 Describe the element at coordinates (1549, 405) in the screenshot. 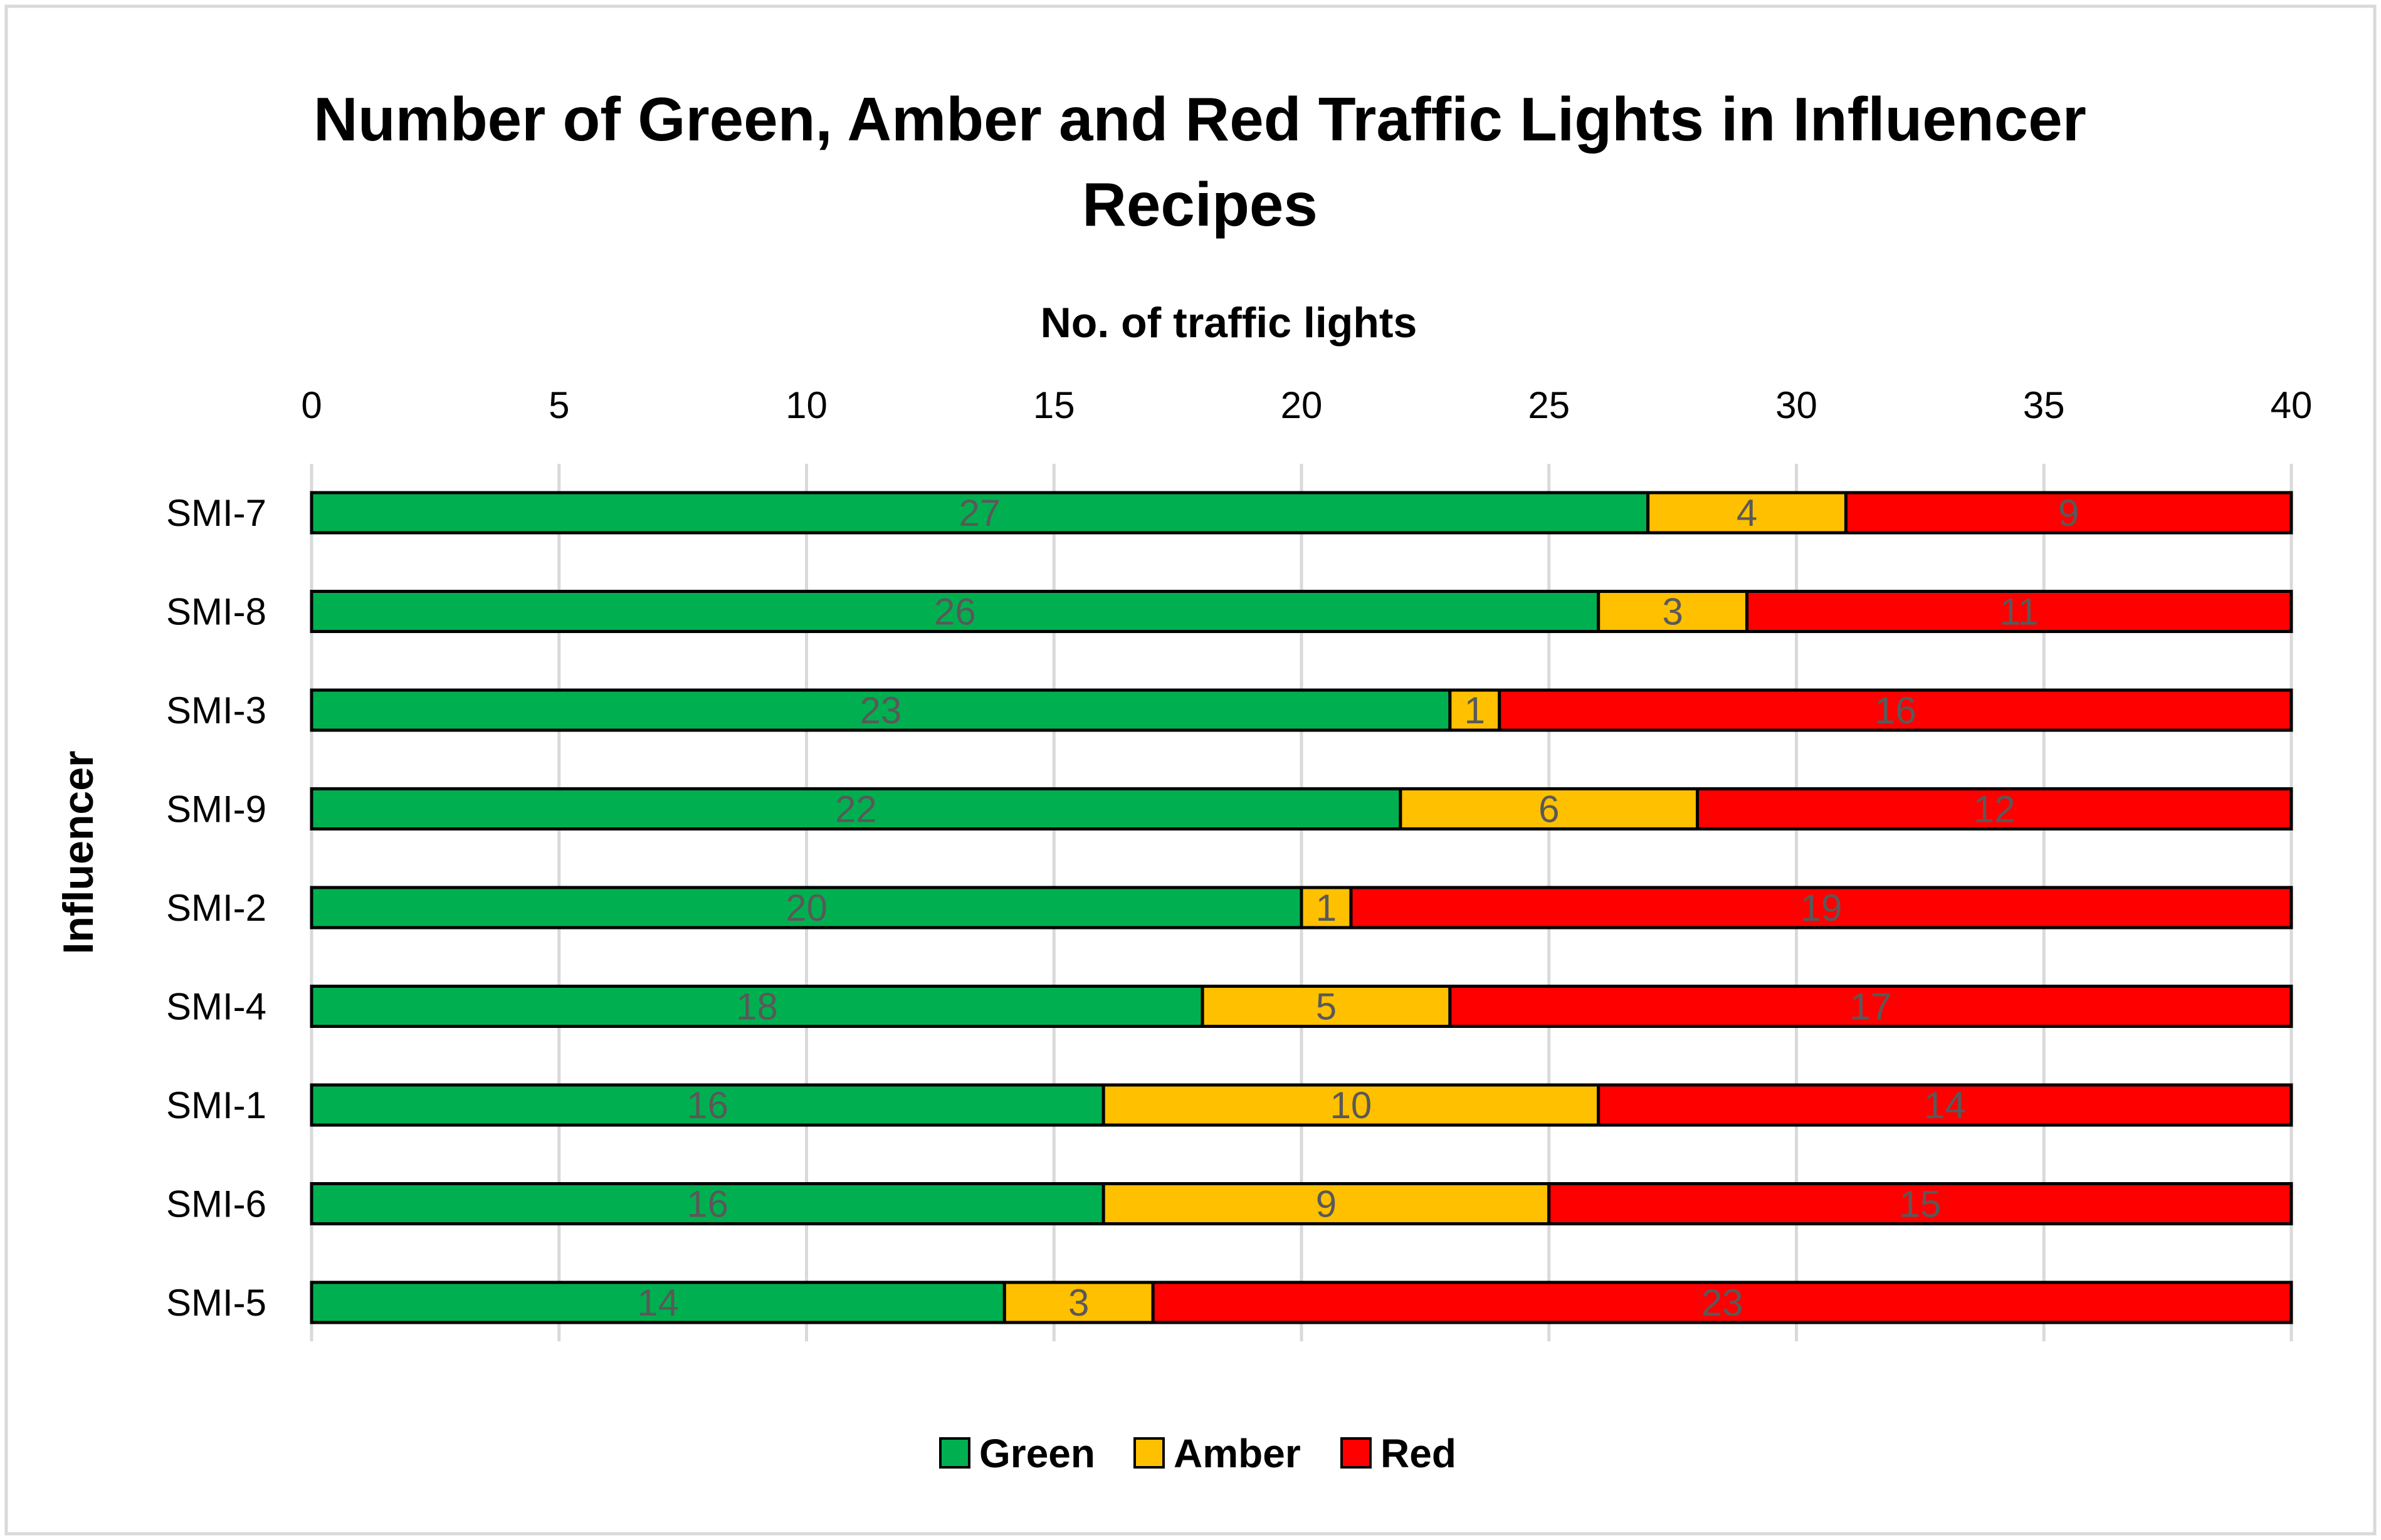

I see `x-tick-label-25: 25` at that location.